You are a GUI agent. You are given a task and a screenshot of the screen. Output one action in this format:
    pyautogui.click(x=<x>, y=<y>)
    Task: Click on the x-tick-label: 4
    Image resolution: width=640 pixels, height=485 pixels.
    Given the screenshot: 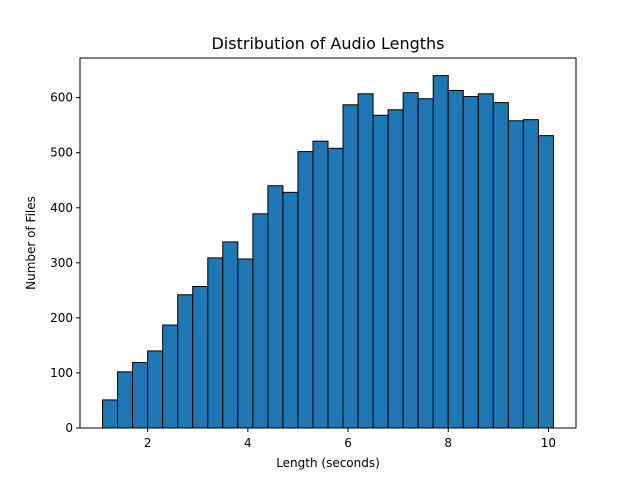 What is the action you would take?
    pyautogui.click(x=248, y=443)
    